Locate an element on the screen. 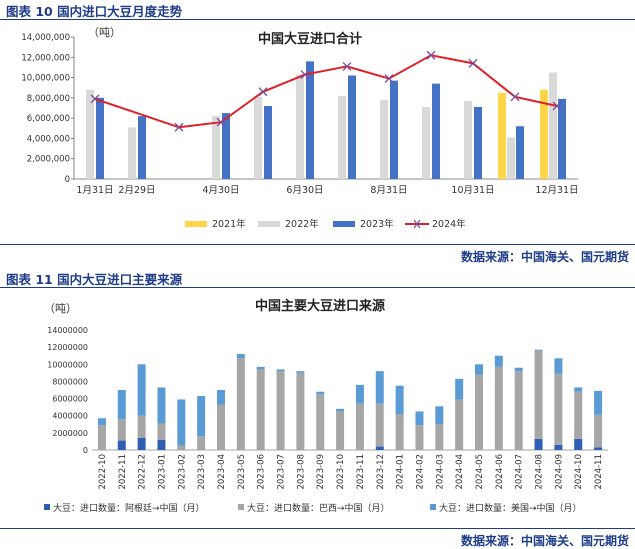  chart1-x-tick-label: 4月30日 is located at coordinates (220, 190).